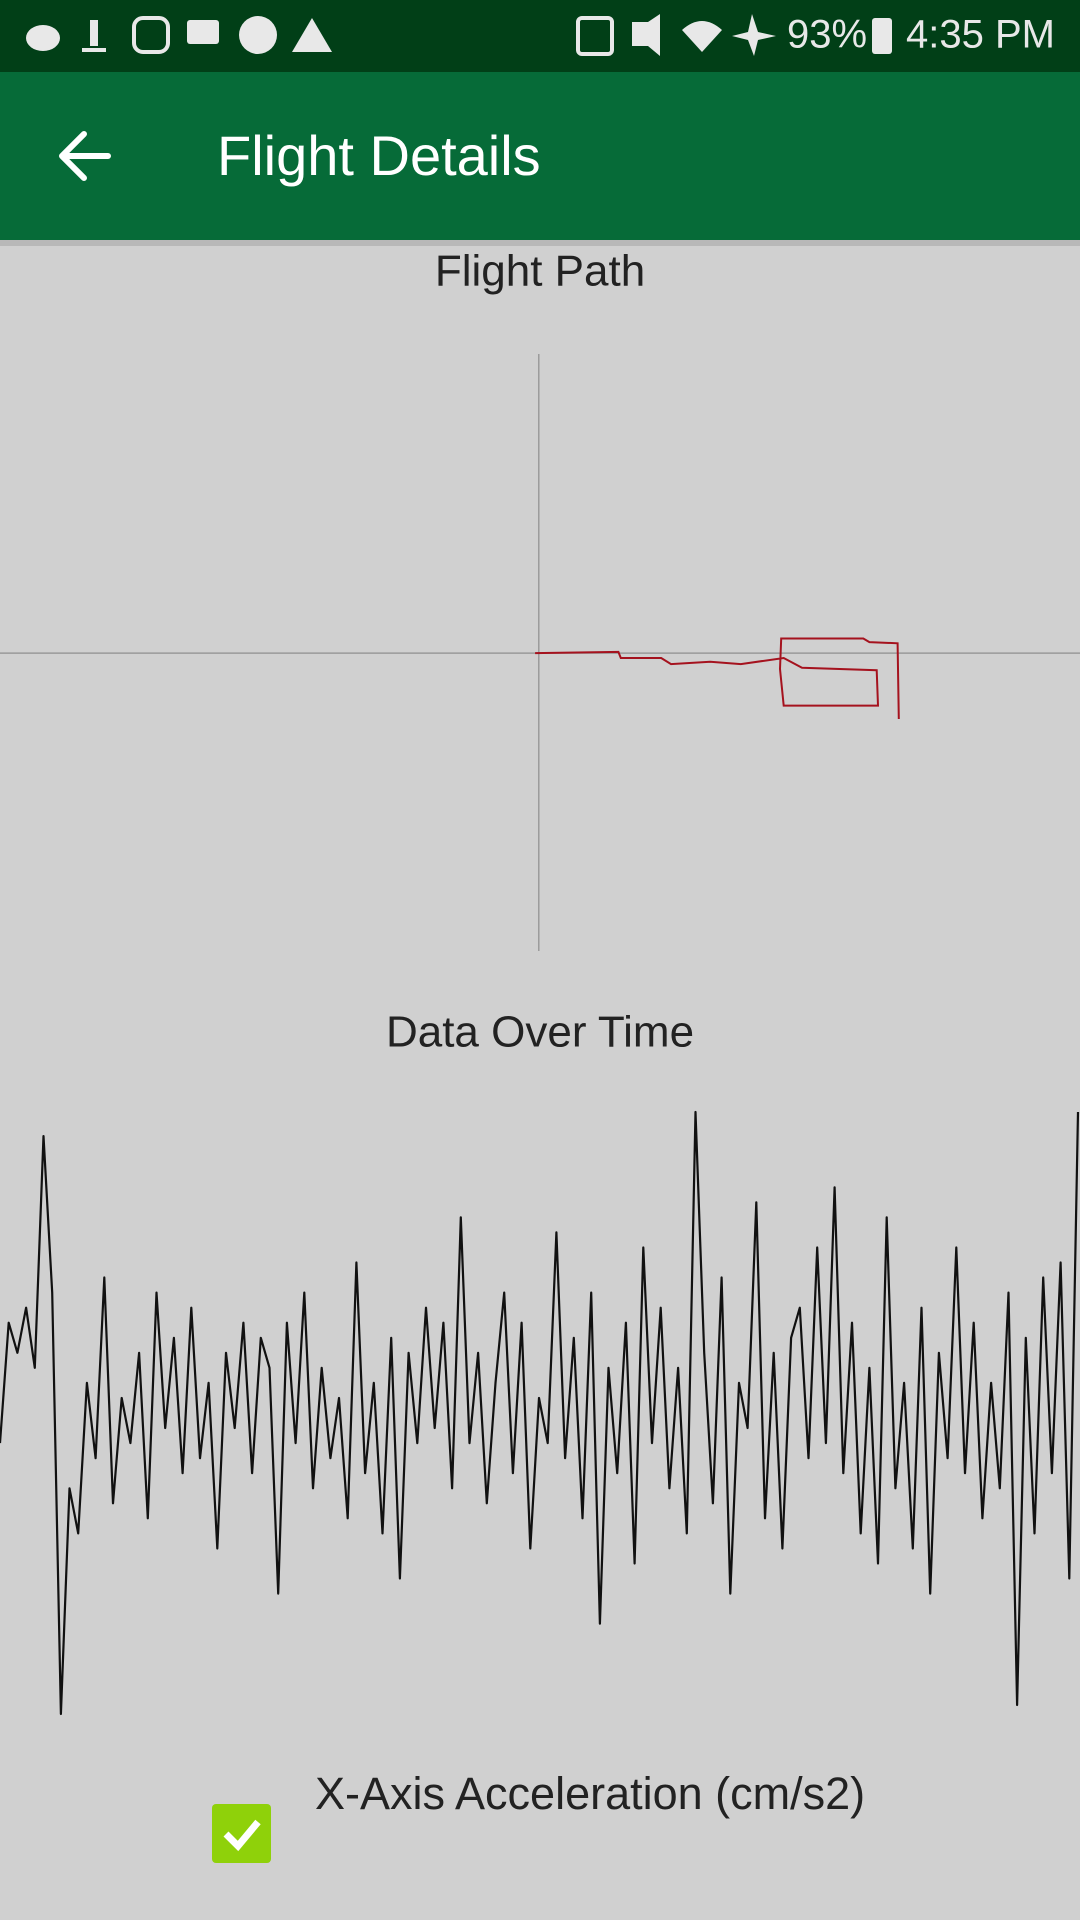  I want to click on flight-path-line, so click(717, 678).